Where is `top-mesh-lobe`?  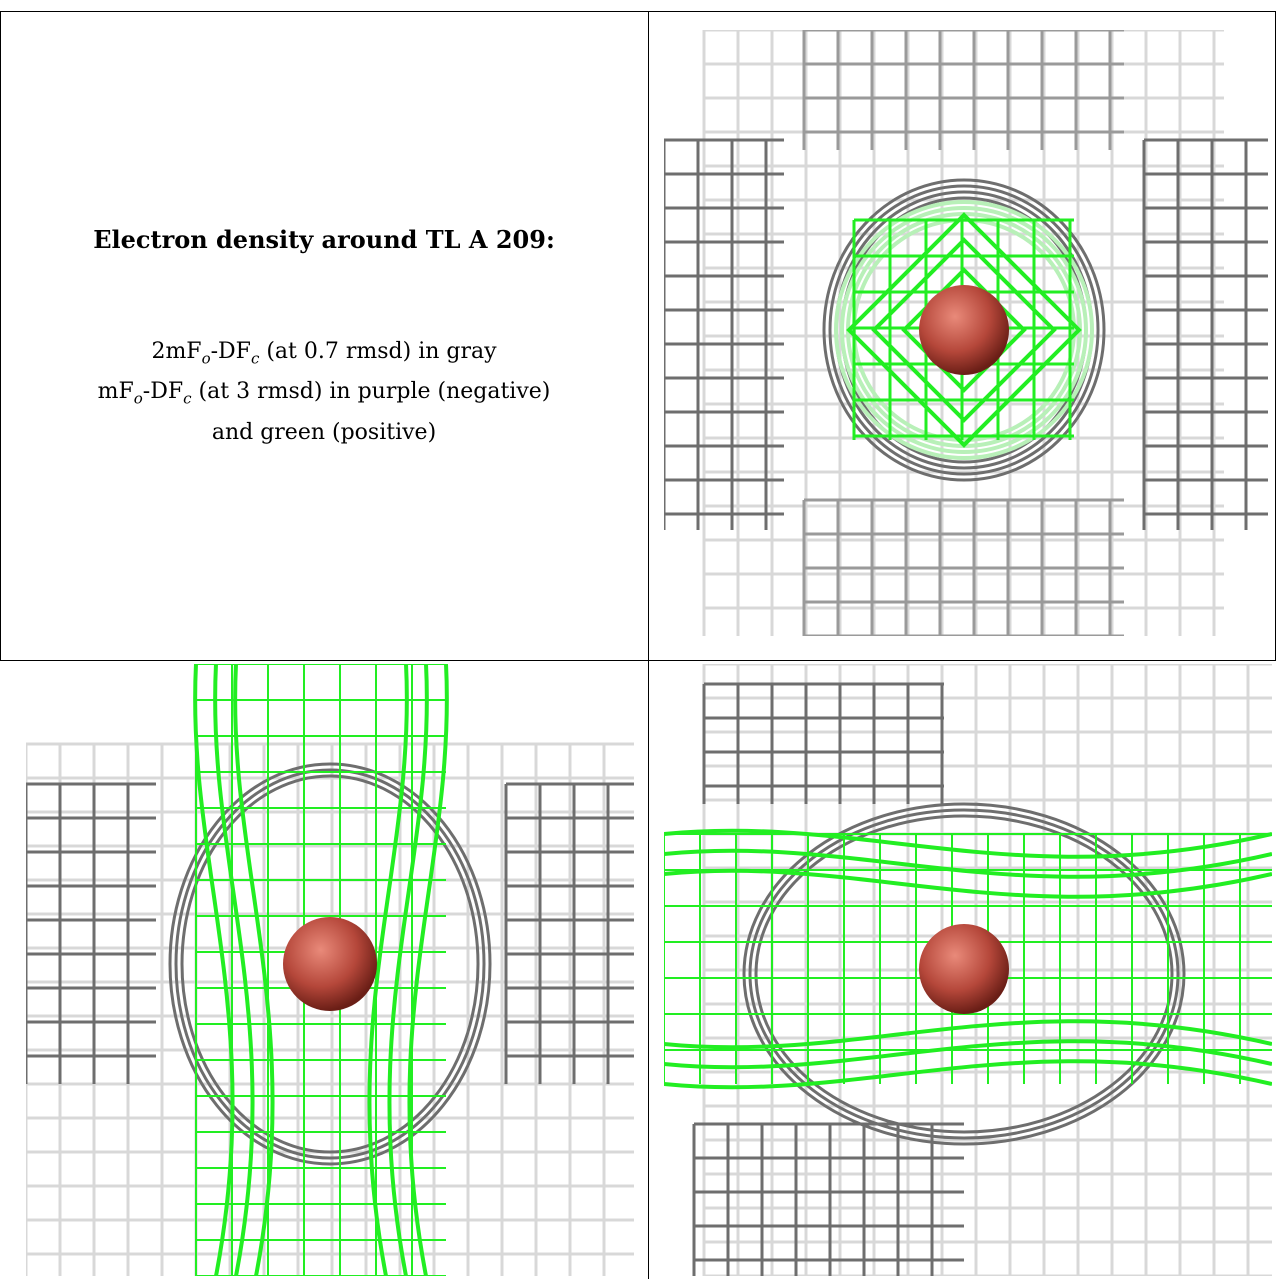
top-mesh-lobe is located at coordinates (963, 90).